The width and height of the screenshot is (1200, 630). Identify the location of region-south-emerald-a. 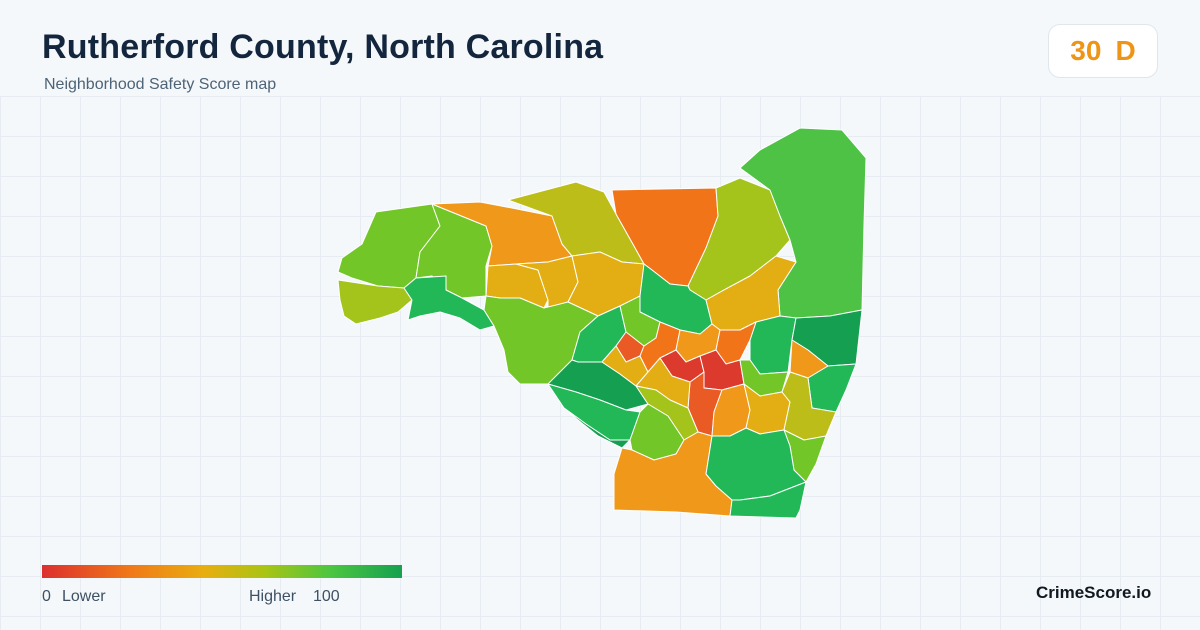
(756, 464).